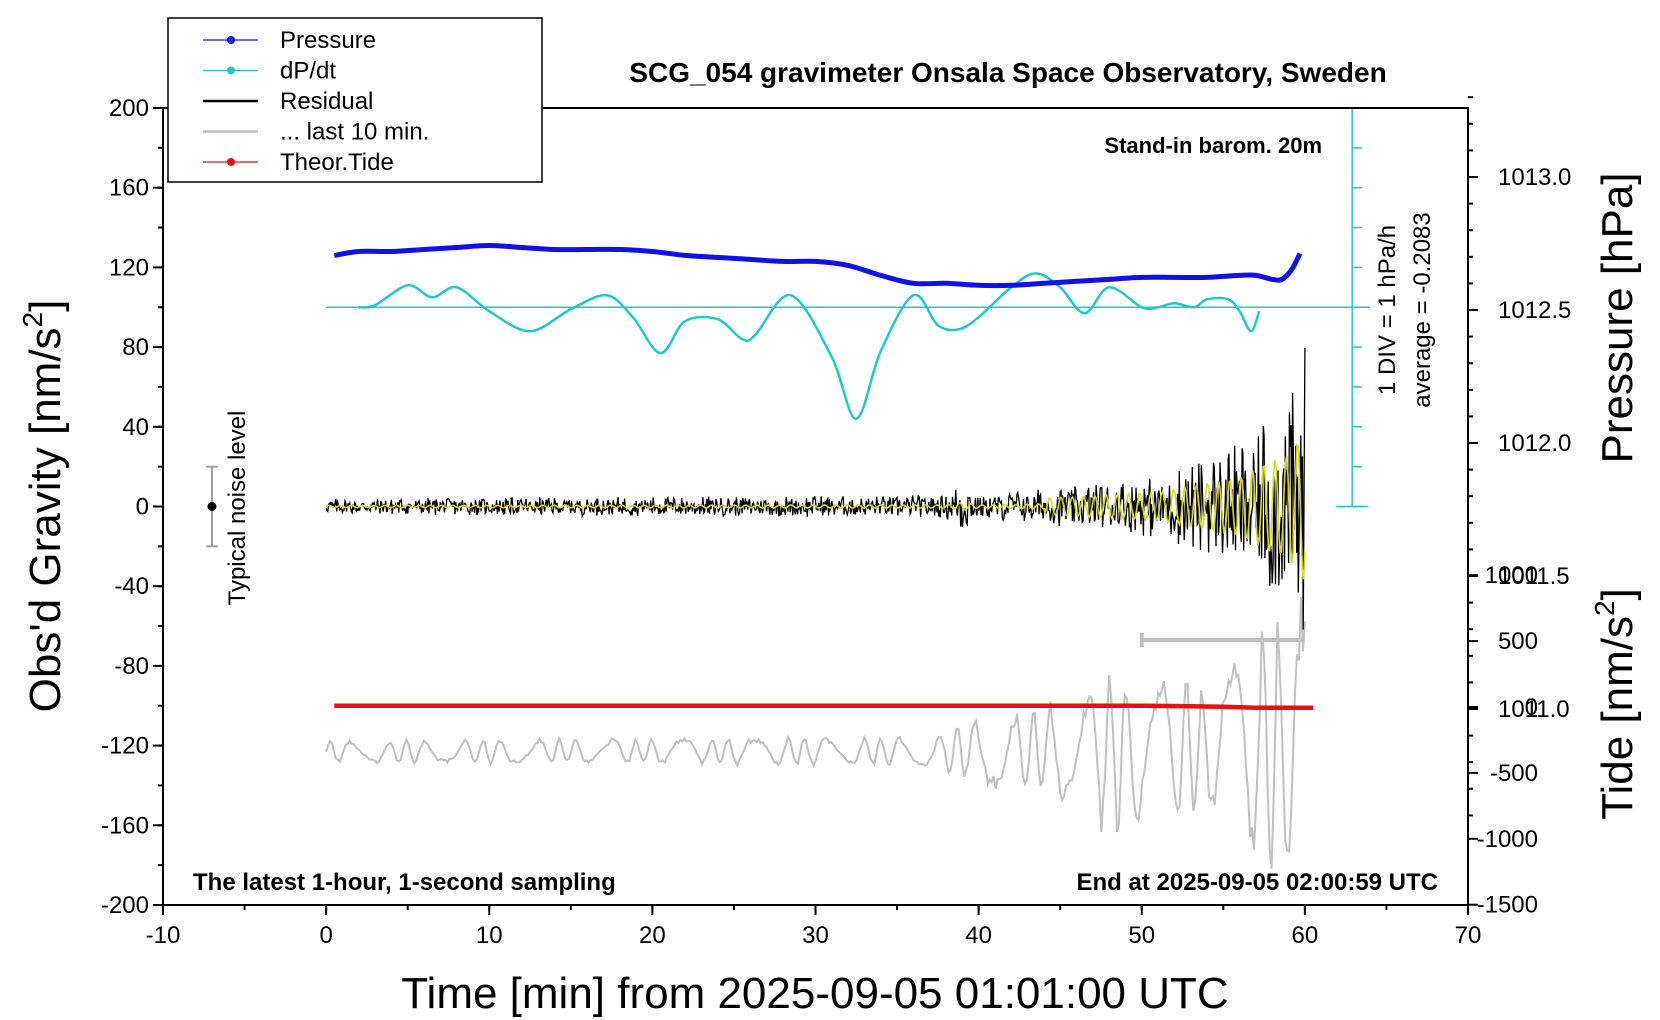 The image size is (1660, 1020). I want to click on series-dpdt-line, so click(809, 346).